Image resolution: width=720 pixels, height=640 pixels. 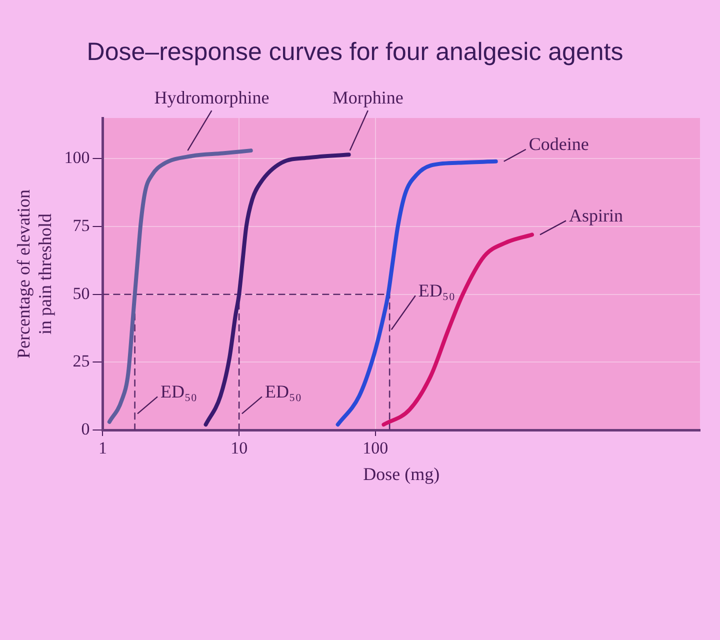 What do you see at coordinates (81, 361) in the screenshot?
I see `y-tick-label: 25` at bounding box center [81, 361].